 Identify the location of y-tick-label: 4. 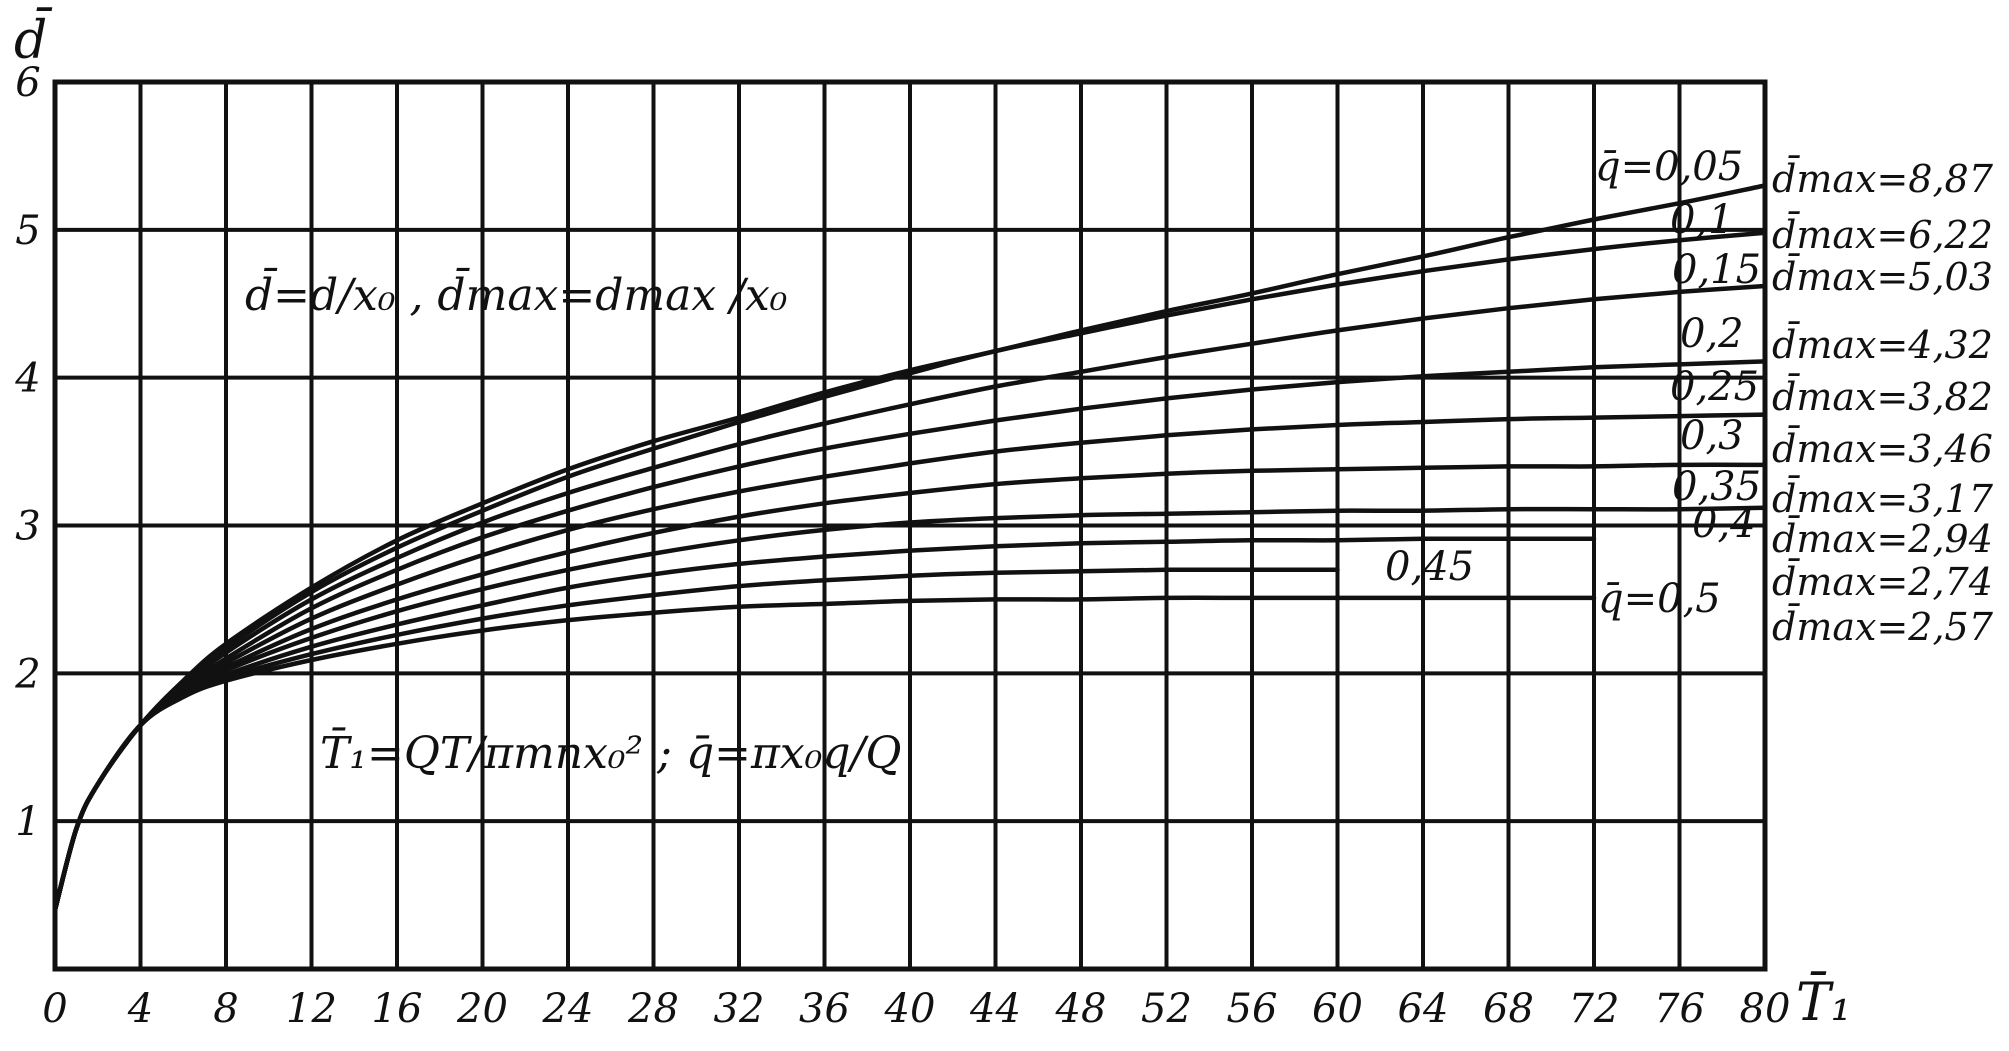
(27, 379).